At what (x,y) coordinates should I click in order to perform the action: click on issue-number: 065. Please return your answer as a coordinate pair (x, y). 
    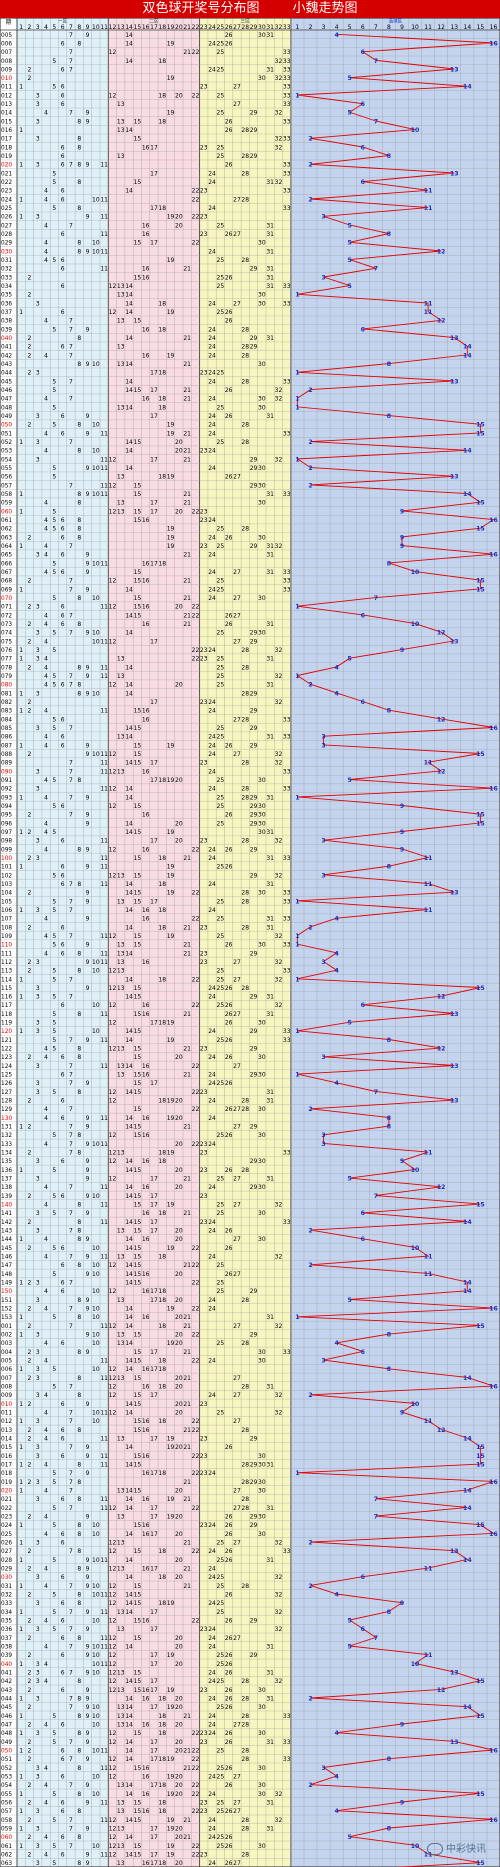
    Looking at the image, I should click on (6, 556).